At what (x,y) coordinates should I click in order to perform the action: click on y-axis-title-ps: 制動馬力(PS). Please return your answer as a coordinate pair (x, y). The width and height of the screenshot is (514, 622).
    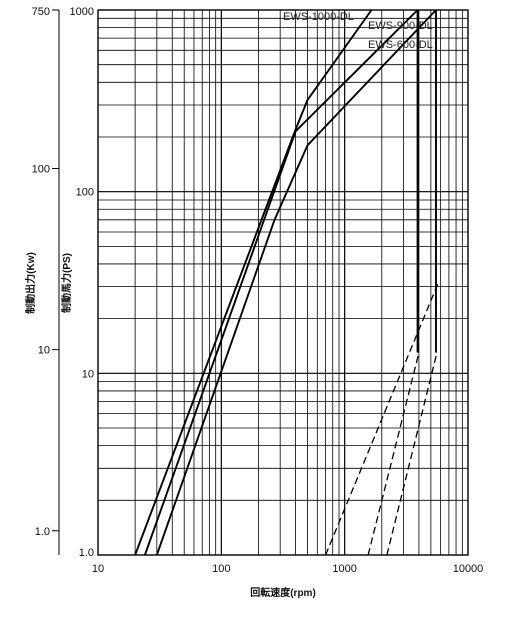
    Looking at the image, I should click on (66, 283).